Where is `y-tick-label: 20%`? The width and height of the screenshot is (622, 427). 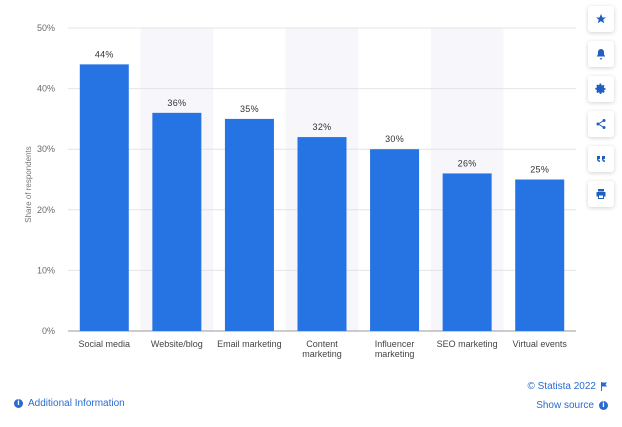
y-tick-label: 20% is located at coordinates (46, 210).